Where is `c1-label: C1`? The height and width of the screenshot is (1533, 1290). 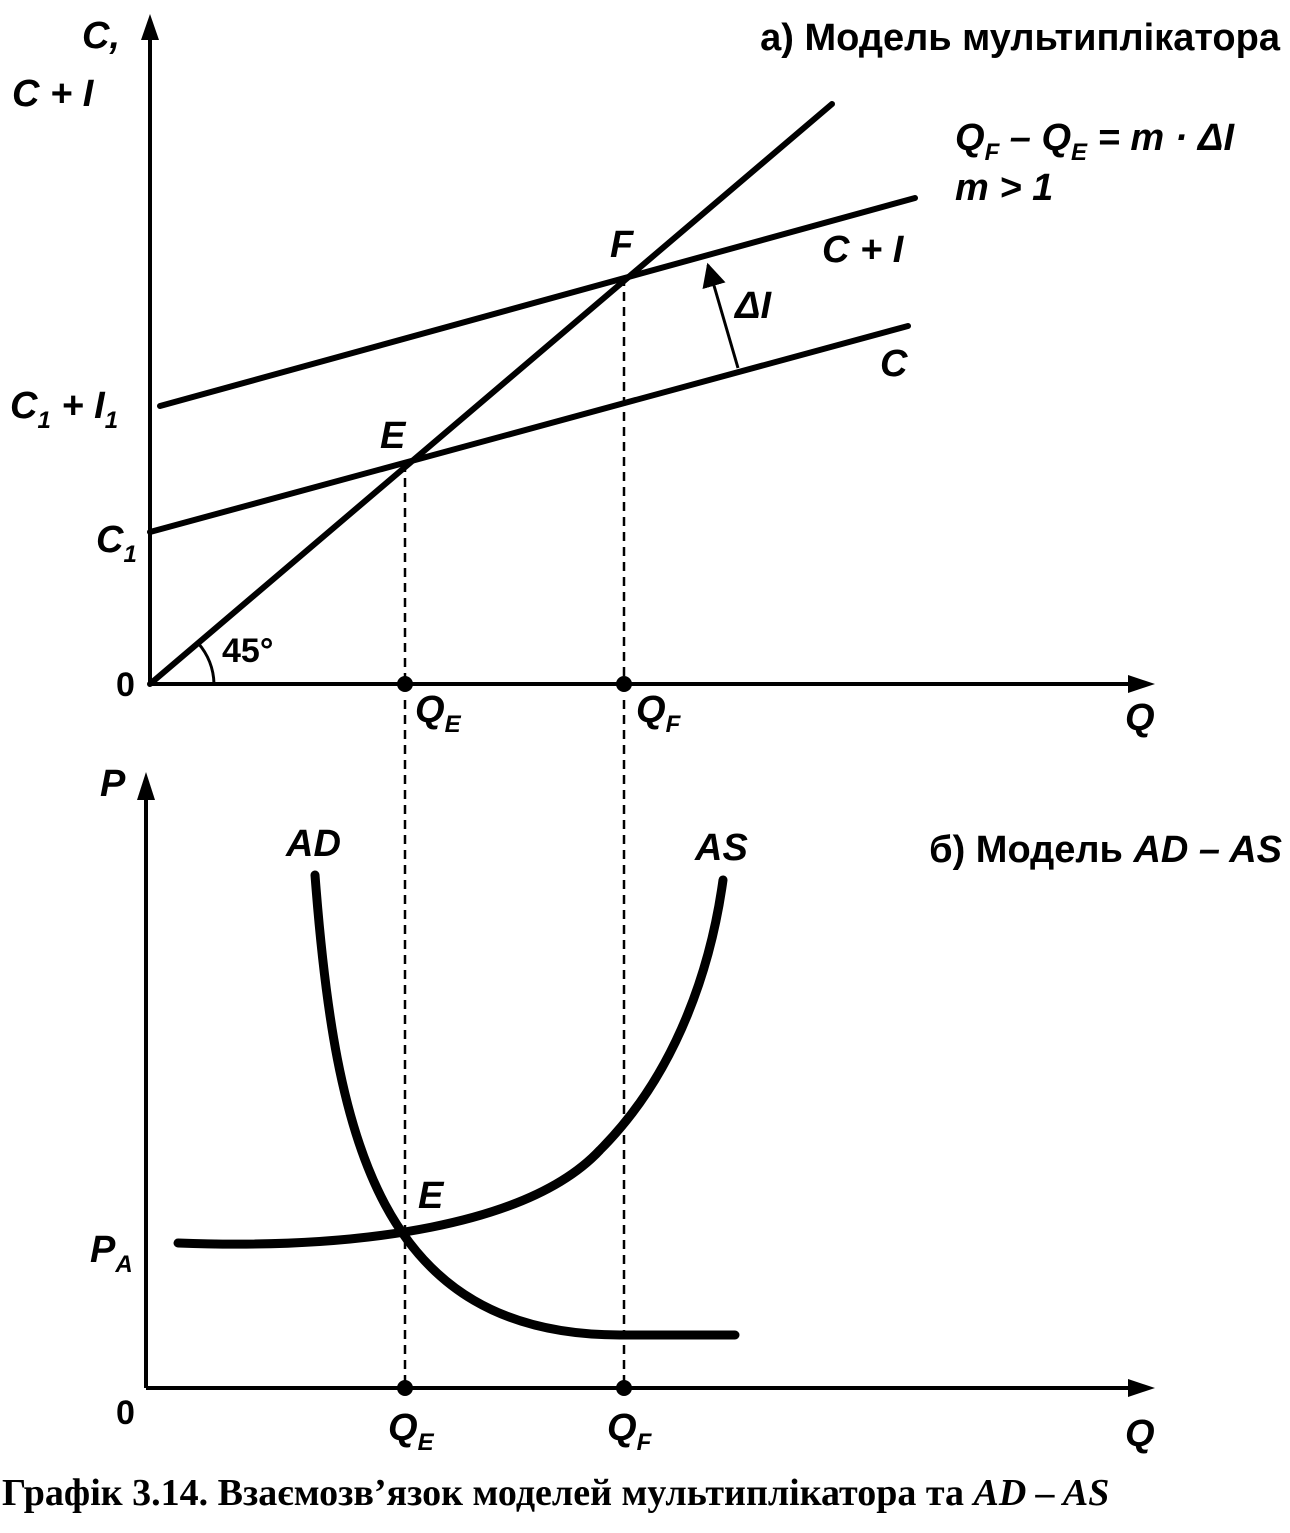 c1-label: C1 is located at coordinates (116, 543).